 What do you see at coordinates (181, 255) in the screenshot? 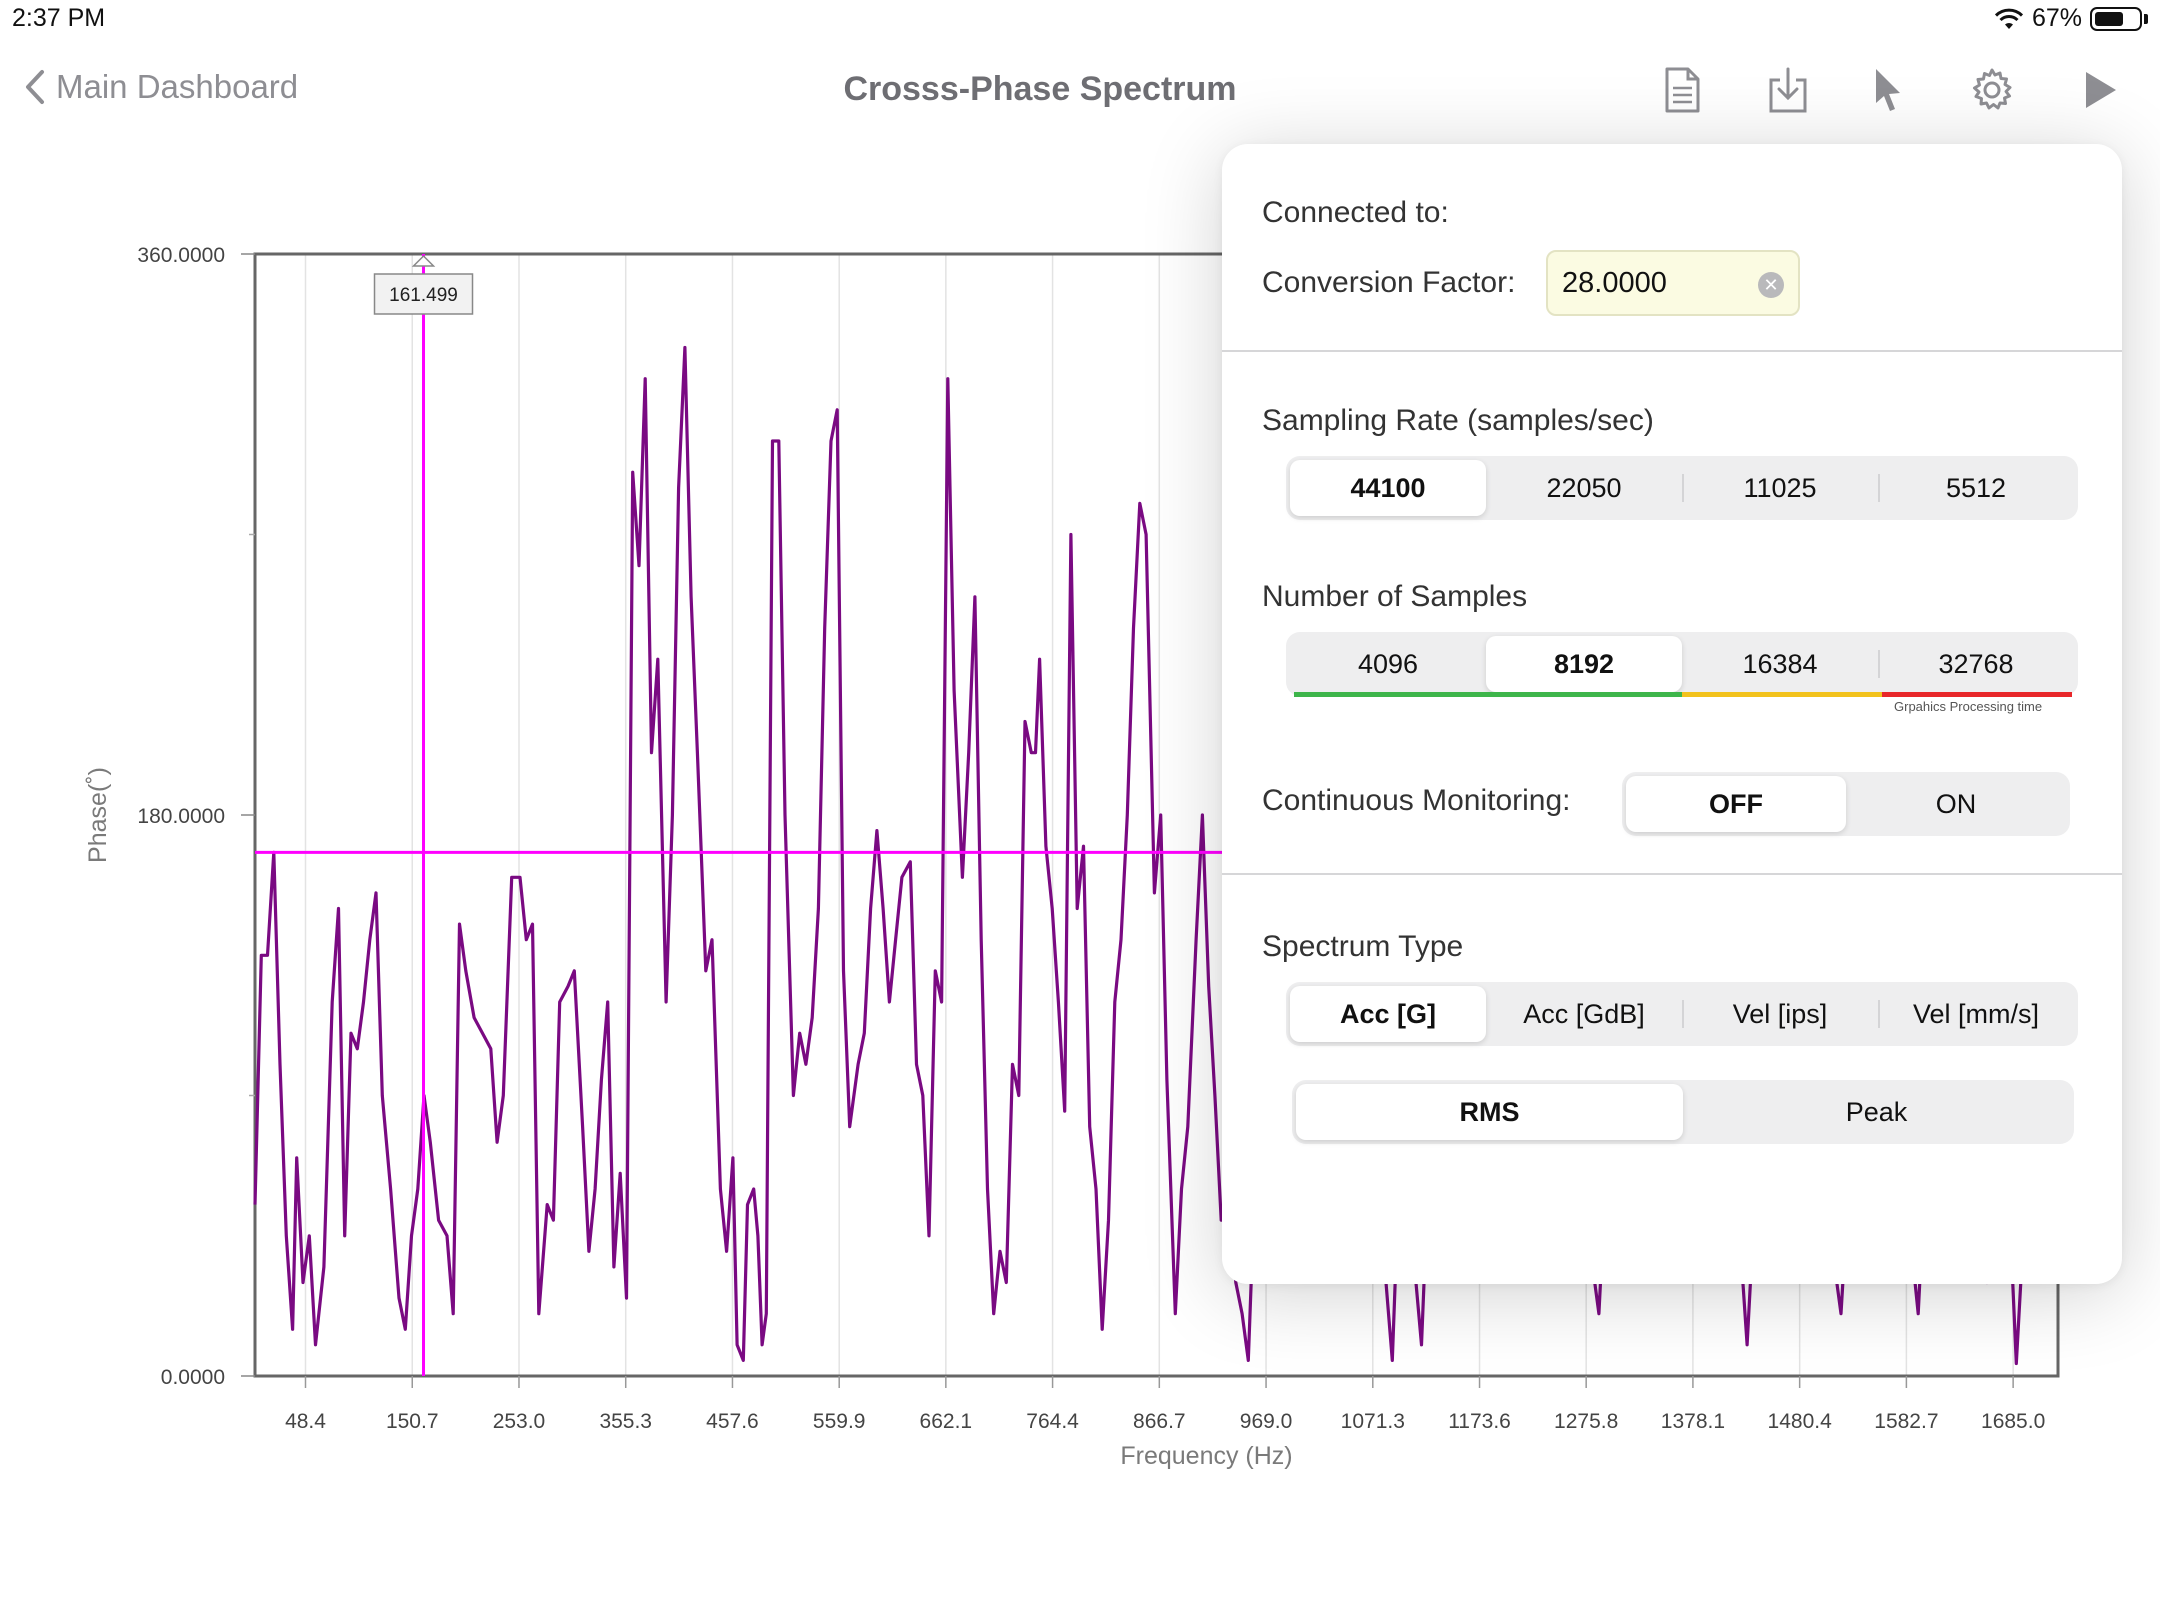
I see `y-tick-label: 360.0000` at bounding box center [181, 255].